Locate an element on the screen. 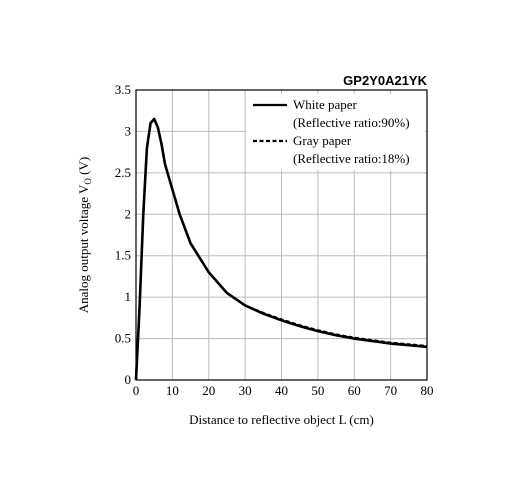  x-tick-label: 30 is located at coordinates (245, 390).